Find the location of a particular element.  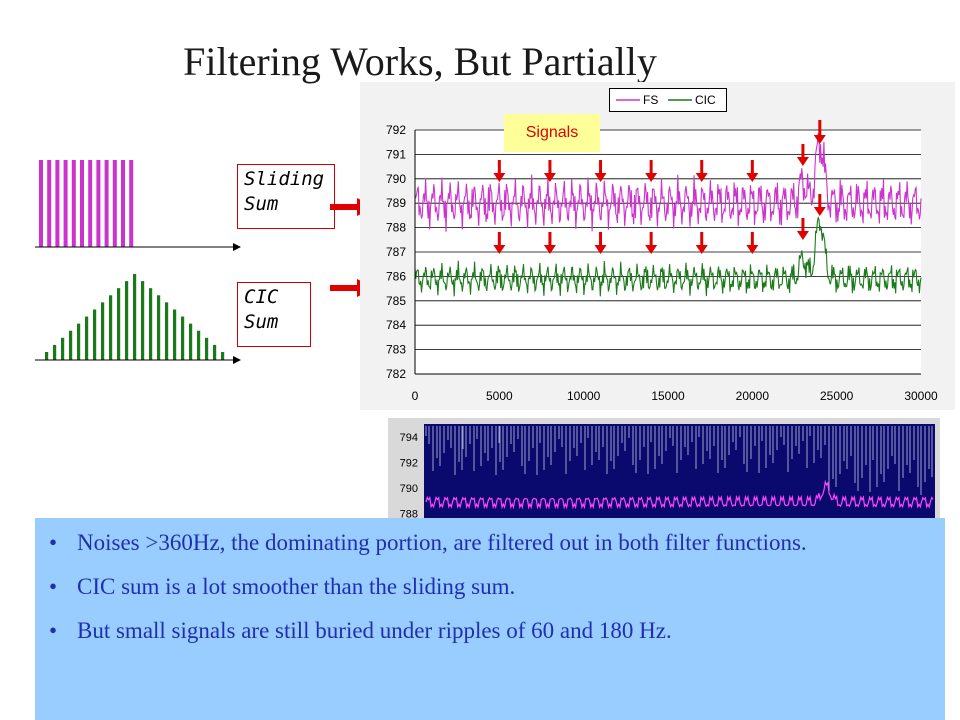

cic-sum-line2: Sum is located at coordinates (261, 322).